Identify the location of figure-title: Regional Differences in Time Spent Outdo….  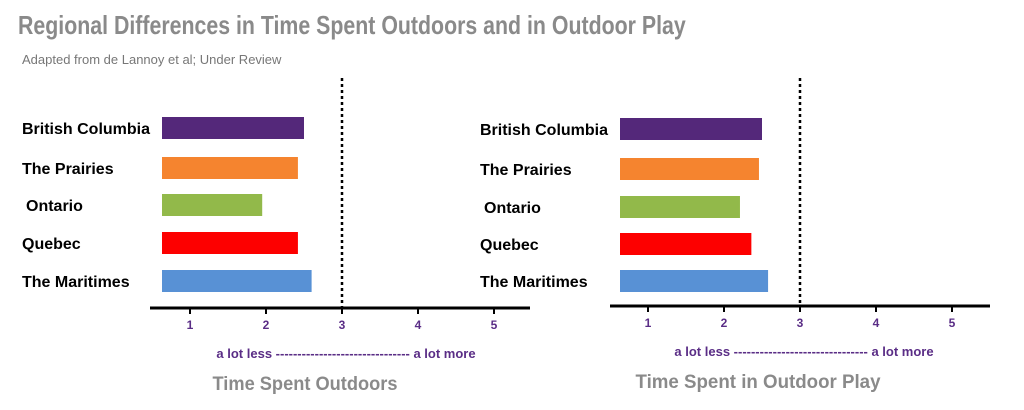
(352, 25).